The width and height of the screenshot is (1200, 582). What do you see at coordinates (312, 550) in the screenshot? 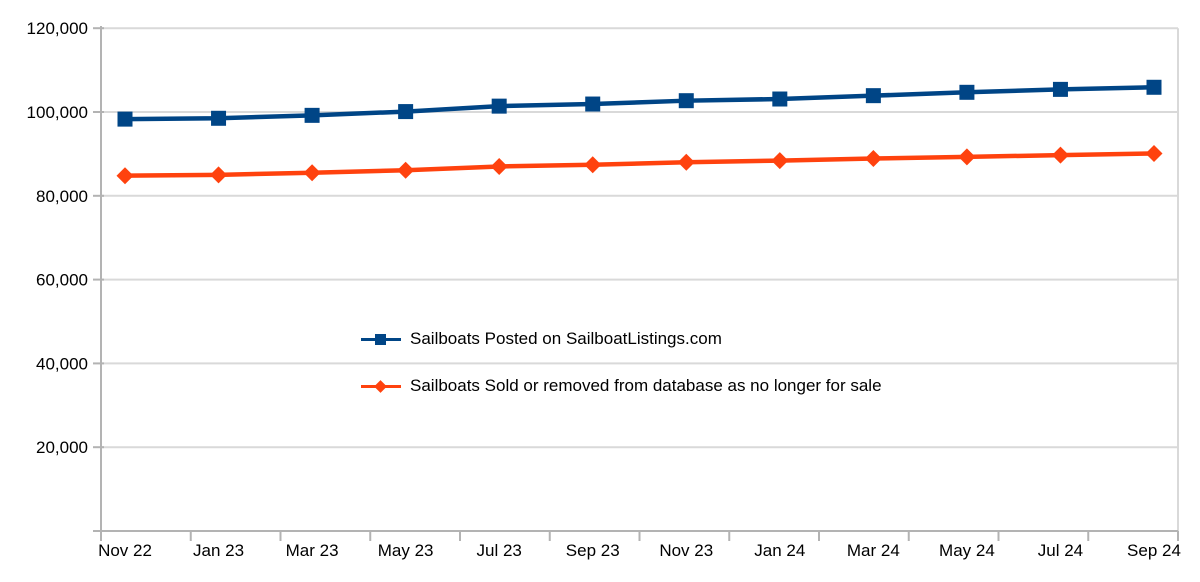
I see `x-tick-label: Mar 23` at bounding box center [312, 550].